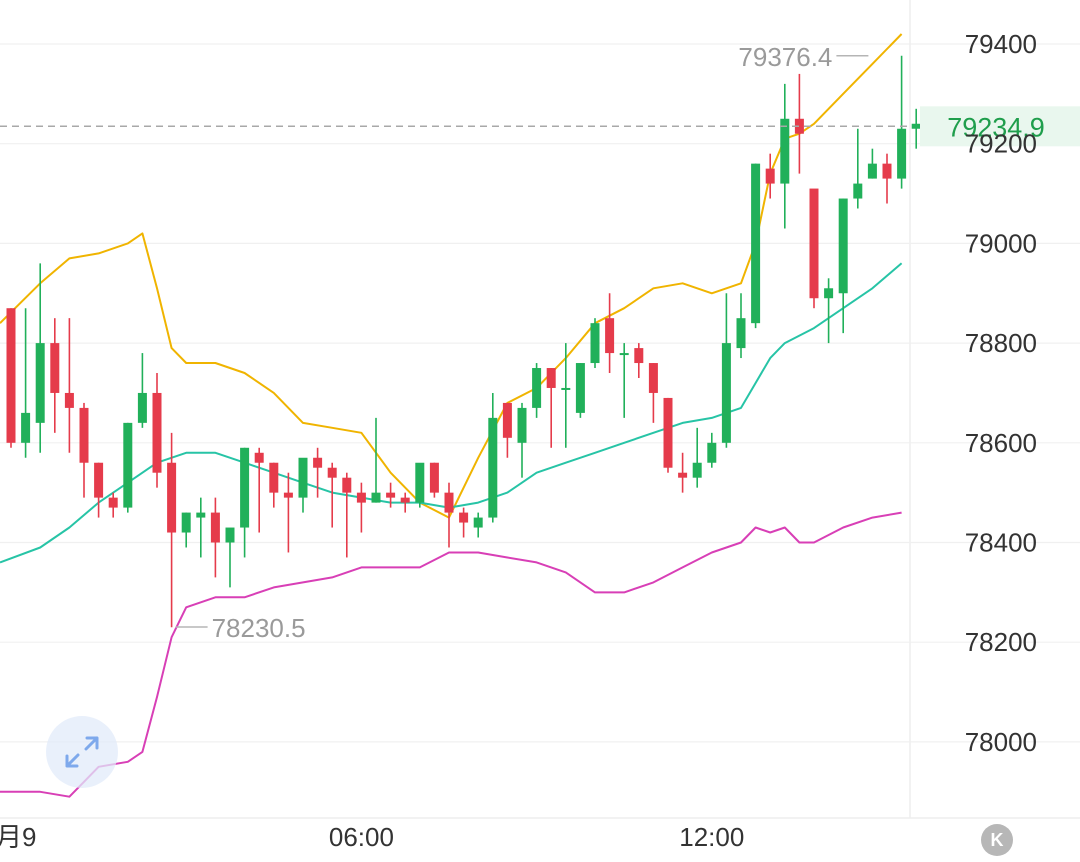 This screenshot has height=862, width=1080. What do you see at coordinates (82, 752) in the screenshot?
I see `expand-button` at bounding box center [82, 752].